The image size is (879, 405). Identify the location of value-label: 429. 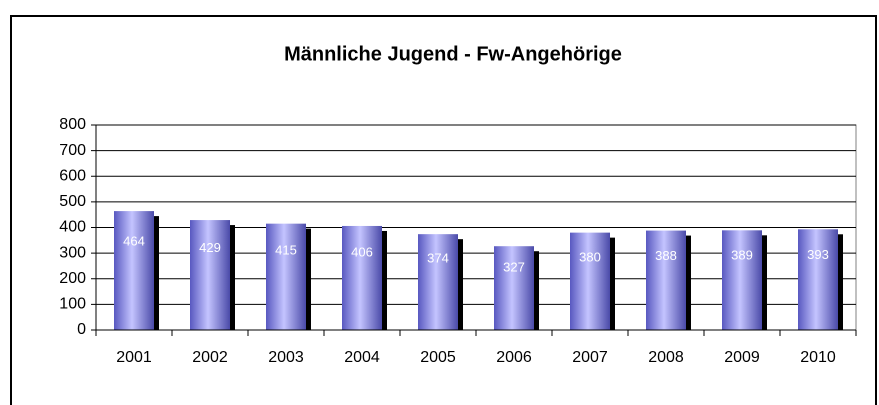
(210, 247).